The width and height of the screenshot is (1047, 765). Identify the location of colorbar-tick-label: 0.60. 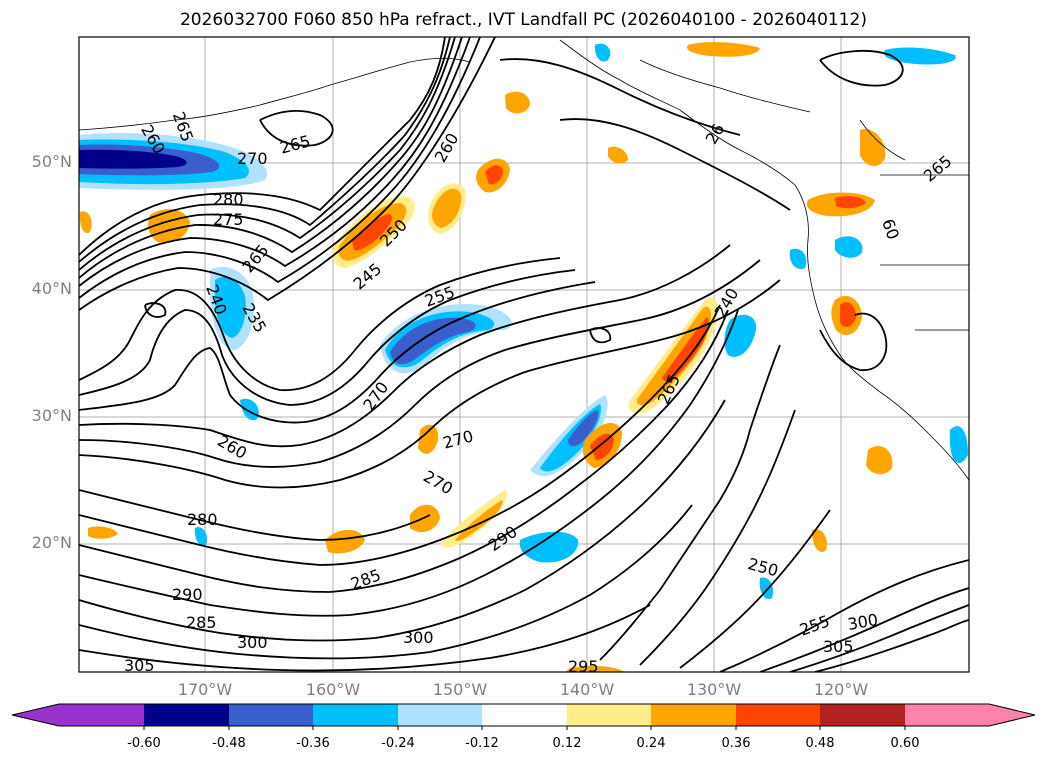
(905, 743).